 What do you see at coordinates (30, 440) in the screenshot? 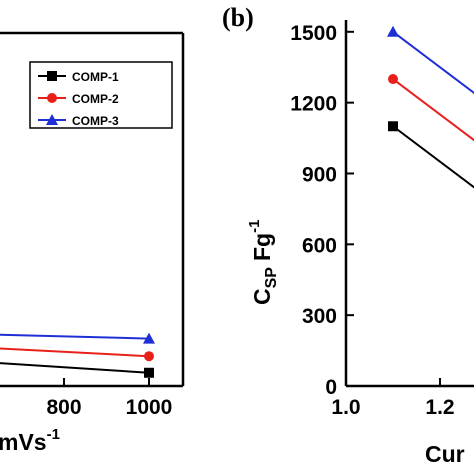
I see `panel-a-x-axis-label: mVs-1` at bounding box center [30, 440].